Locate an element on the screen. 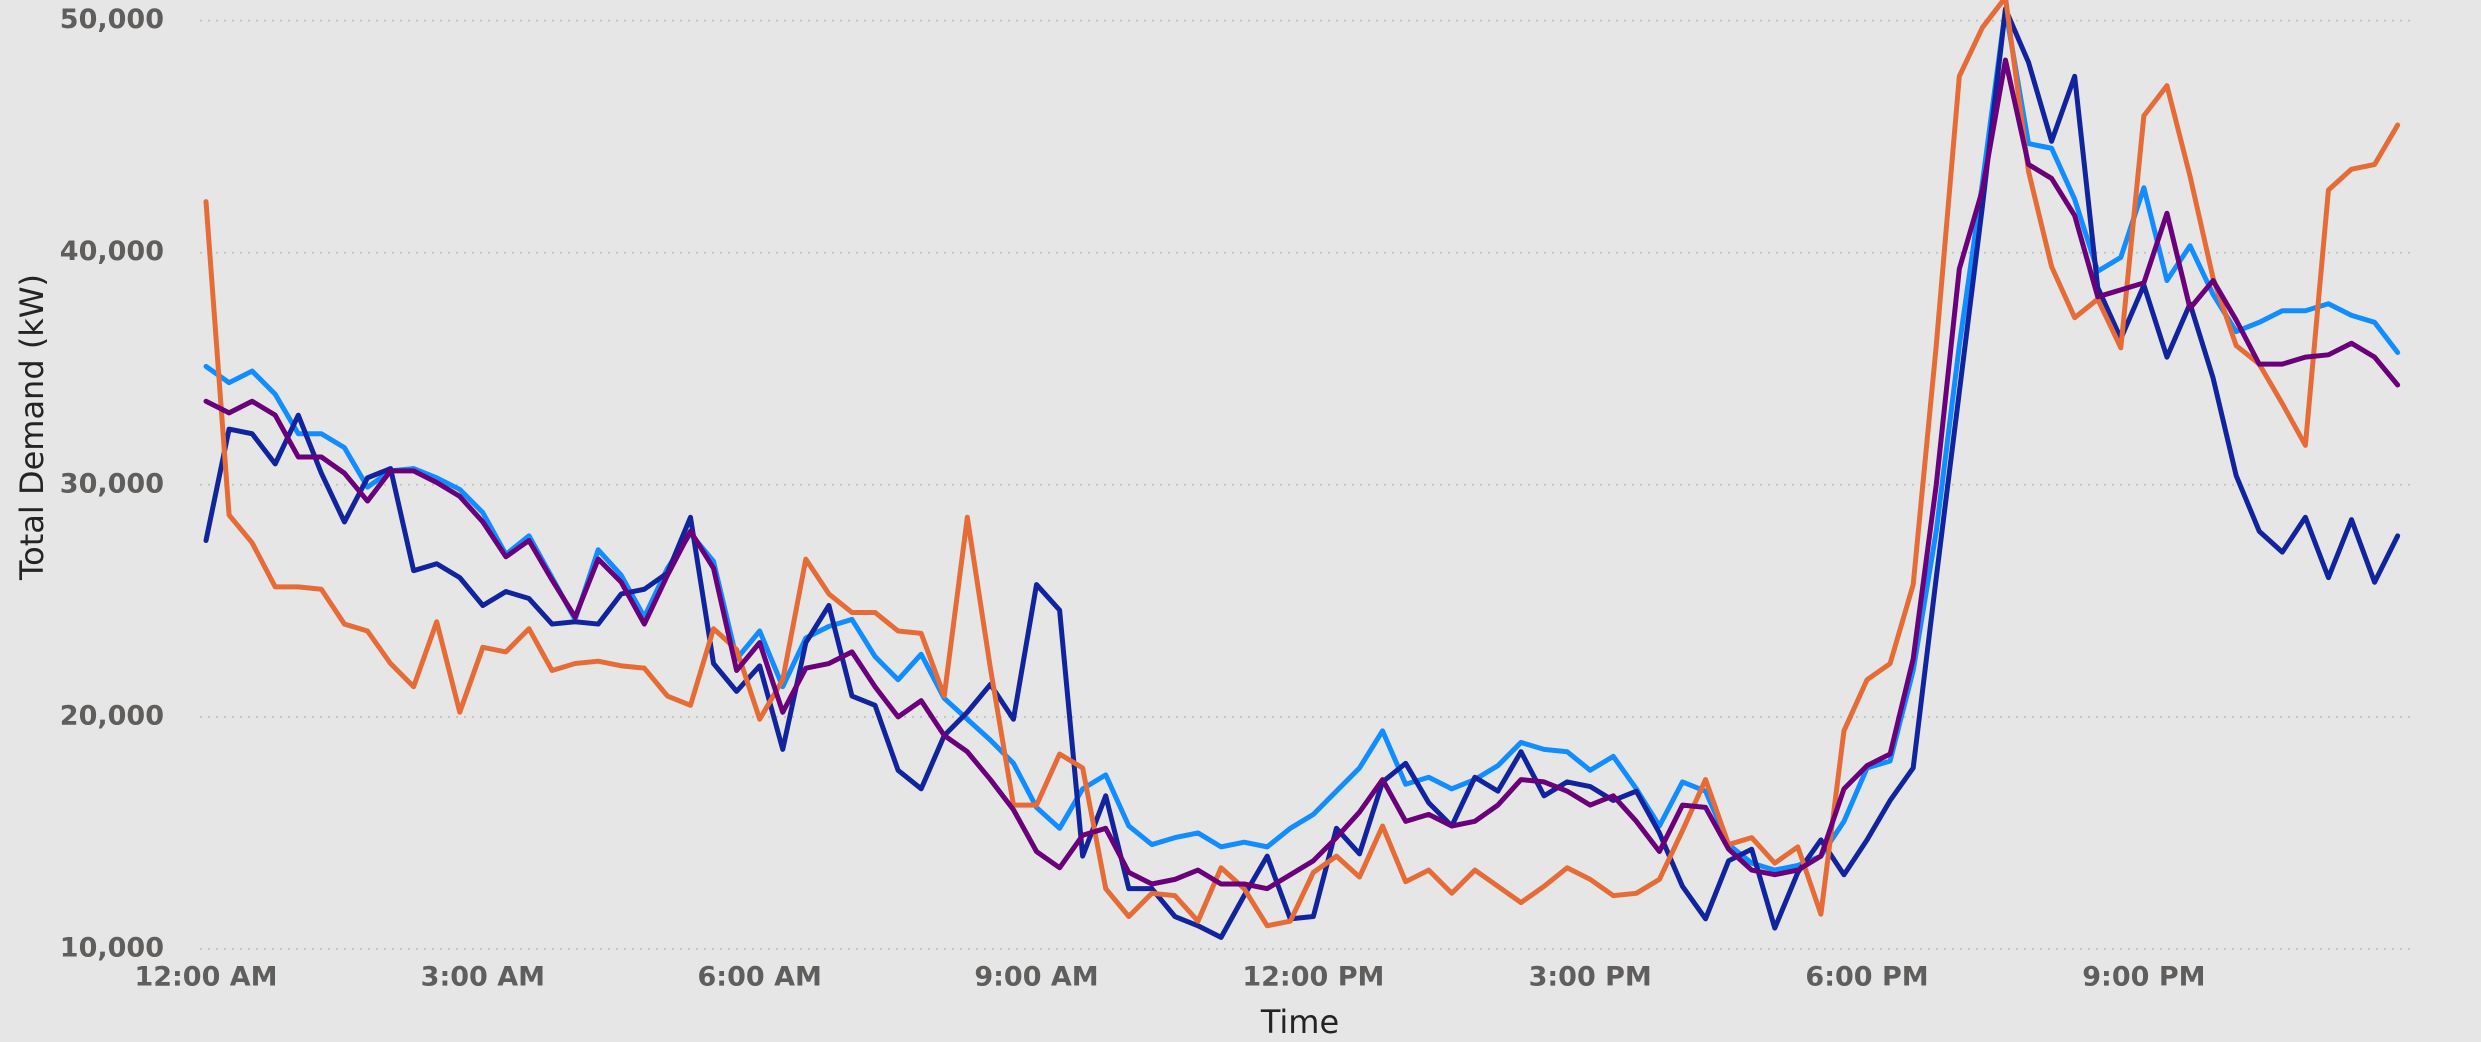 Image resolution: width=2481 pixels, height=1042 pixels. y-tick-label: 10,000 is located at coordinates (112, 948).